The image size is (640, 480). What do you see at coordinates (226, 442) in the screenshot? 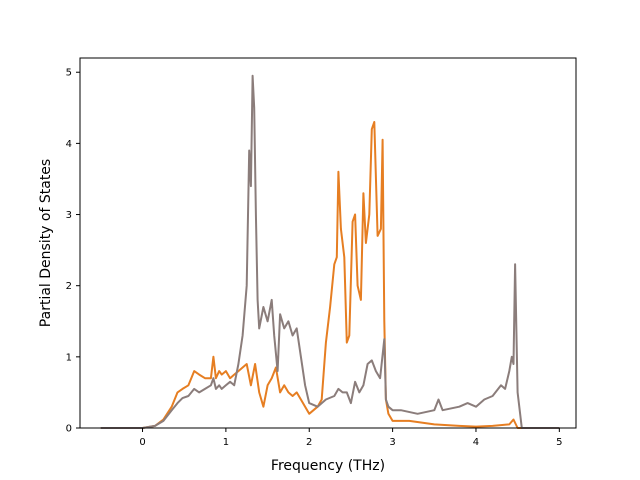
I see `x-tick-label: 1` at bounding box center [226, 442].